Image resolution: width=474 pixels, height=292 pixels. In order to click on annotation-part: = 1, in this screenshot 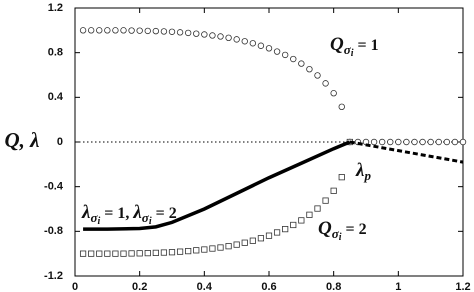, I will do `click(116, 213)`.